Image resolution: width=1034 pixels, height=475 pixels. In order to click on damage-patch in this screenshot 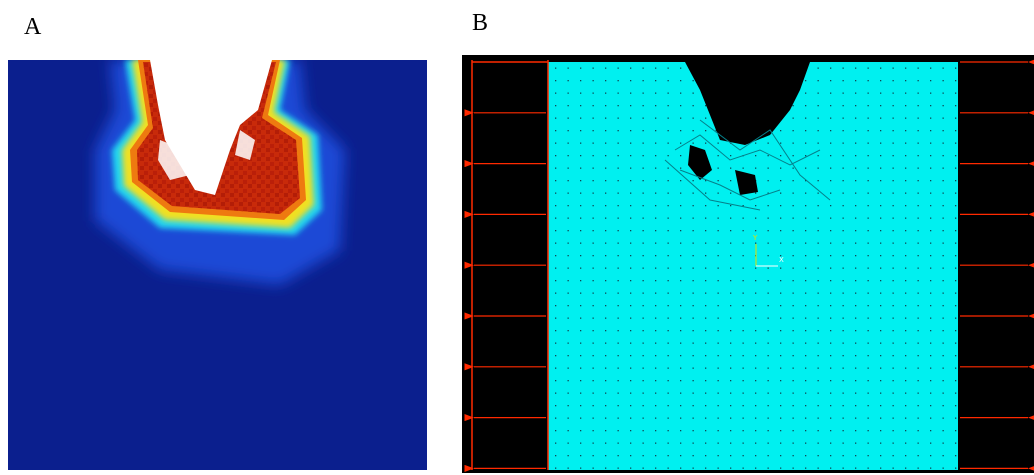, I will do `click(723, 161)`.